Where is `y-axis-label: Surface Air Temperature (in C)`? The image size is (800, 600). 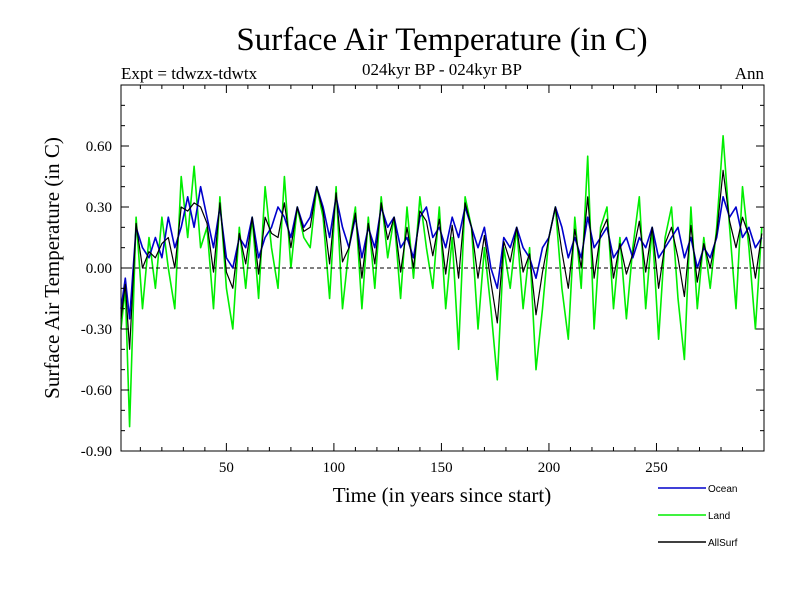
y-axis-label: Surface Air Temperature (in C) is located at coordinates (52, 268).